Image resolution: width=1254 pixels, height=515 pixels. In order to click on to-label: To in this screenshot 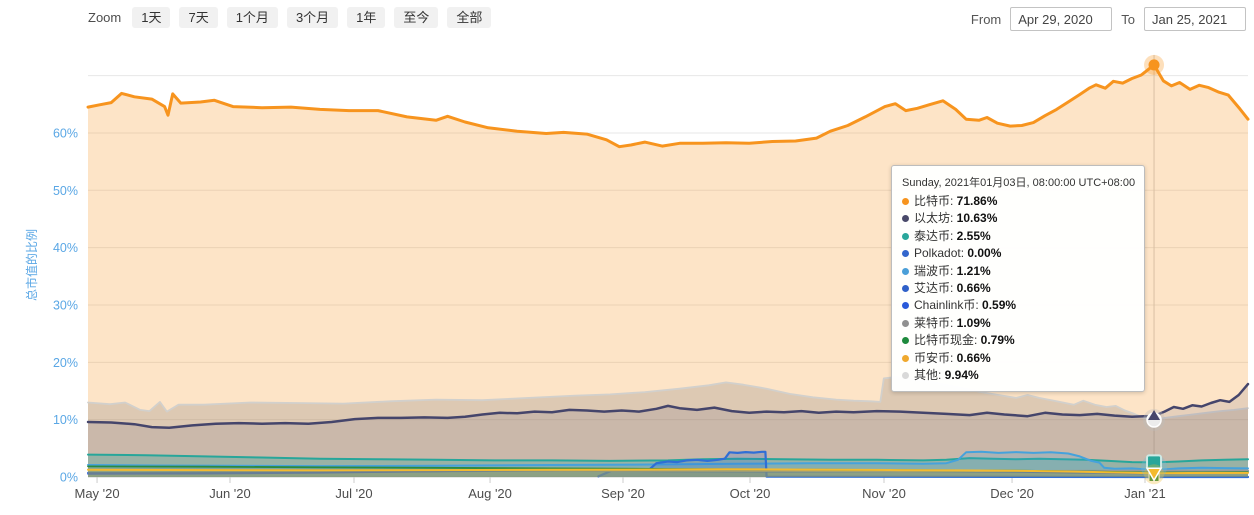, I will do `click(1128, 19)`.